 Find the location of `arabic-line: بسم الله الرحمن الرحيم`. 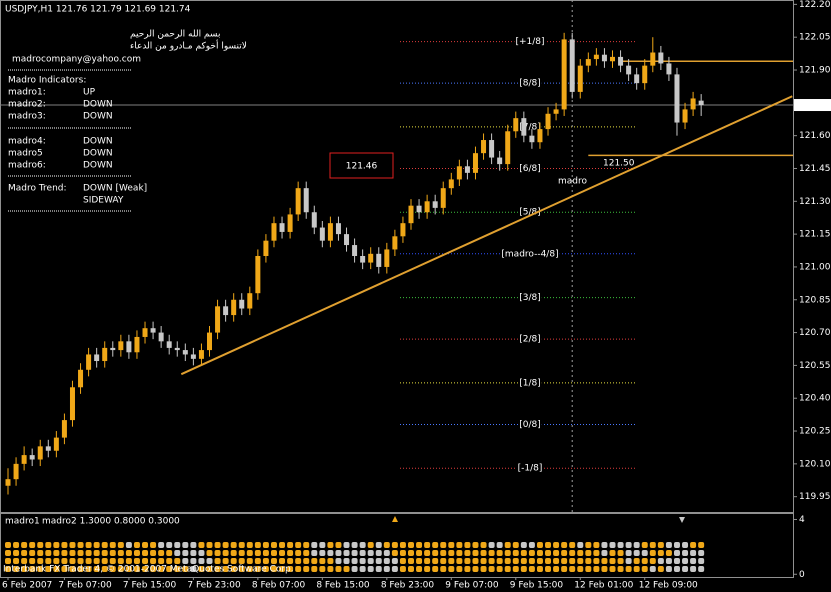

arabic-line: بسم الله الرحمن الرحيم is located at coordinates (175, 35).